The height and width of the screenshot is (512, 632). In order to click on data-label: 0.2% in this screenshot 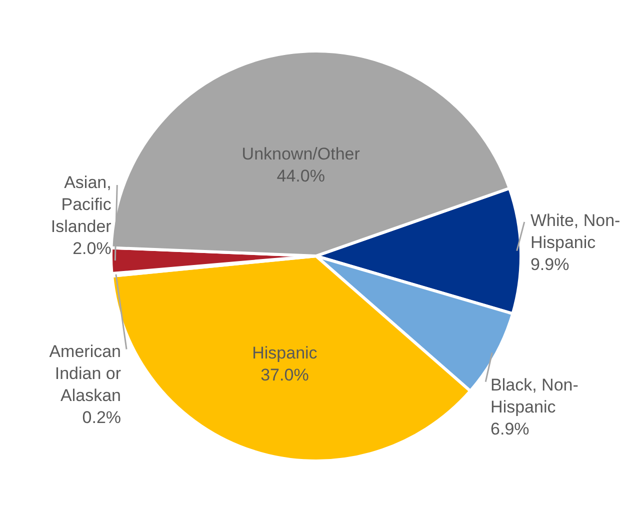, I will do `click(102, 417)`.